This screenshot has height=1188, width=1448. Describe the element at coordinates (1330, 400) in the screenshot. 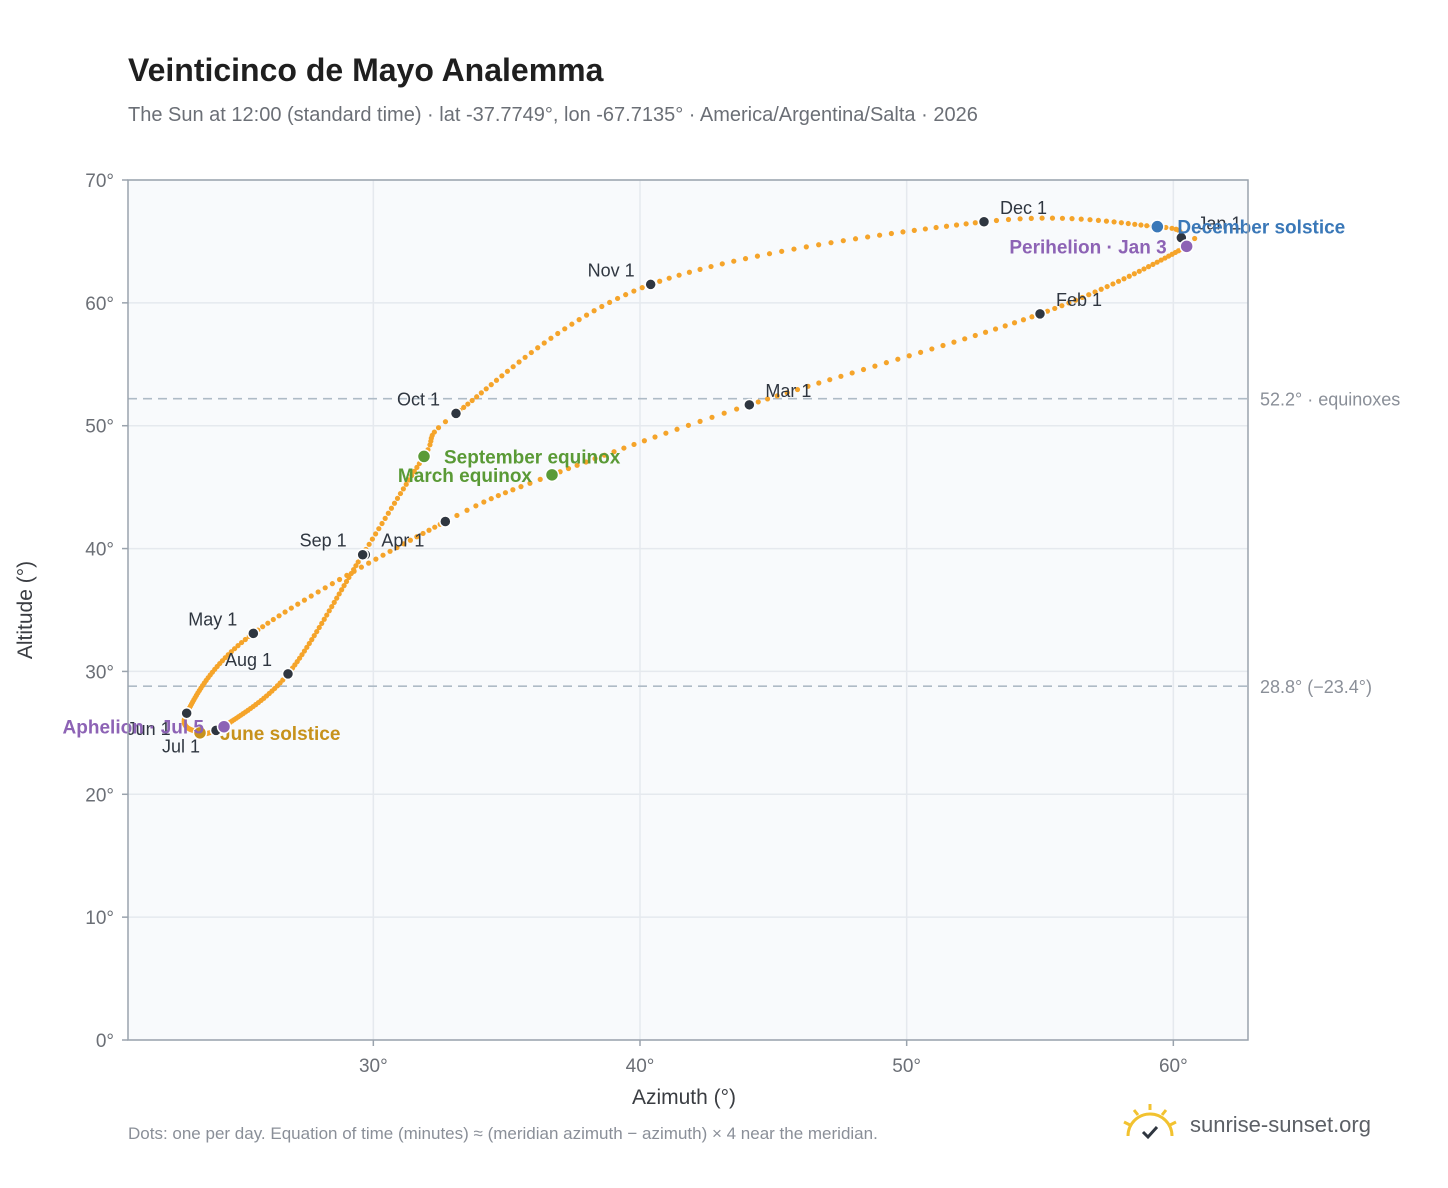

I see `reference-line-label: 52.2° · equinoxes` at that location.